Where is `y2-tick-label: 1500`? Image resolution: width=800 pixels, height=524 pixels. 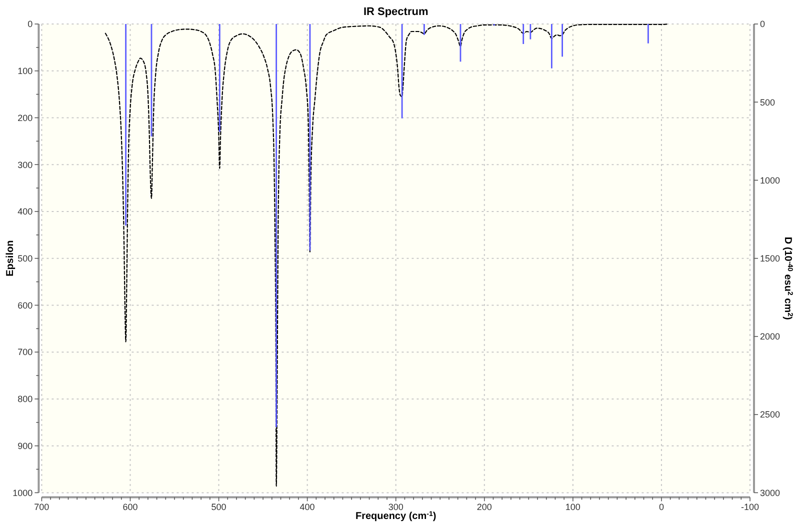
y2-tick-label: 1500 is located at coordinates (770, 259).